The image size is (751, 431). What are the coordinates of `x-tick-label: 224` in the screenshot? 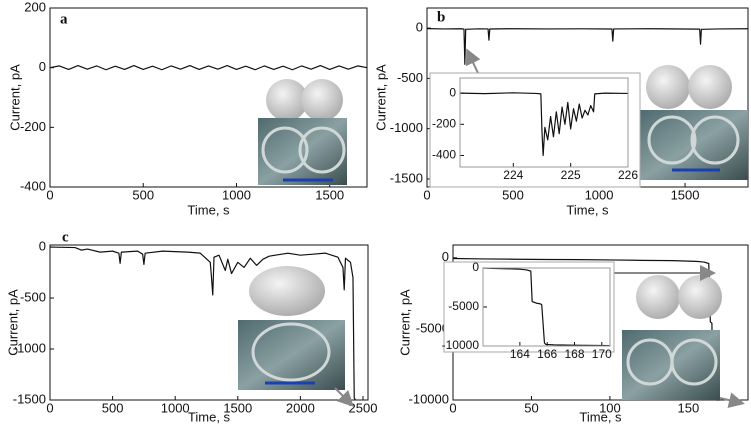 It's located at (513, 175).